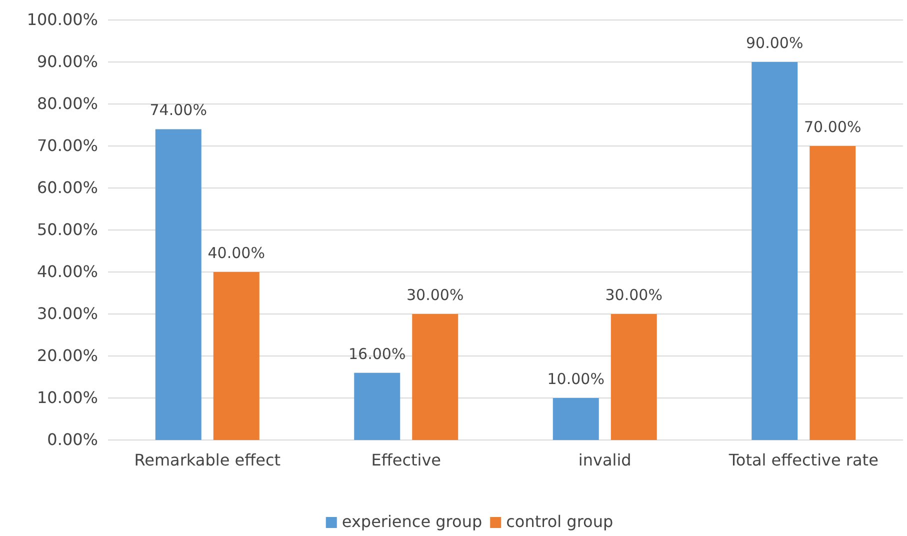 Image resolution: width=907 pixels, height=536 pixels. Describe the element at coordinates (605, 460) in the screenshot. I see `x-tick-label: invalid` at that location.